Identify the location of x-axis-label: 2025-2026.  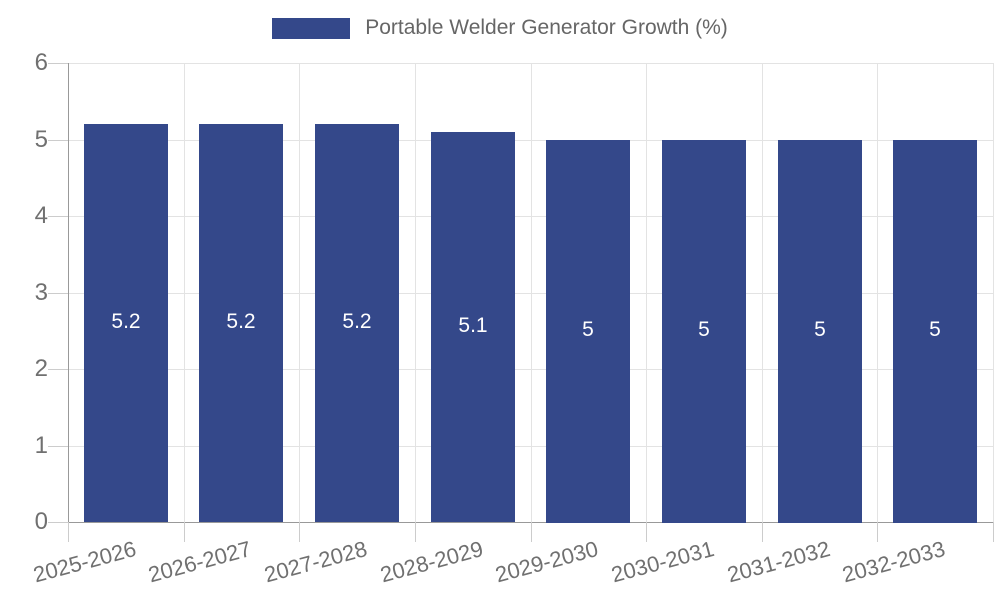
(84, 562).